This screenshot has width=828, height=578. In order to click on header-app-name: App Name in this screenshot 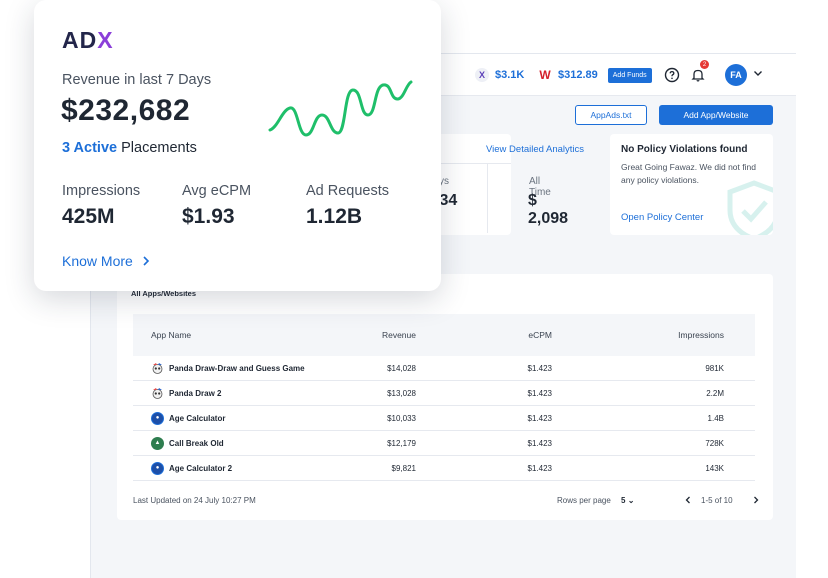, I will do `click(171, 335)`.